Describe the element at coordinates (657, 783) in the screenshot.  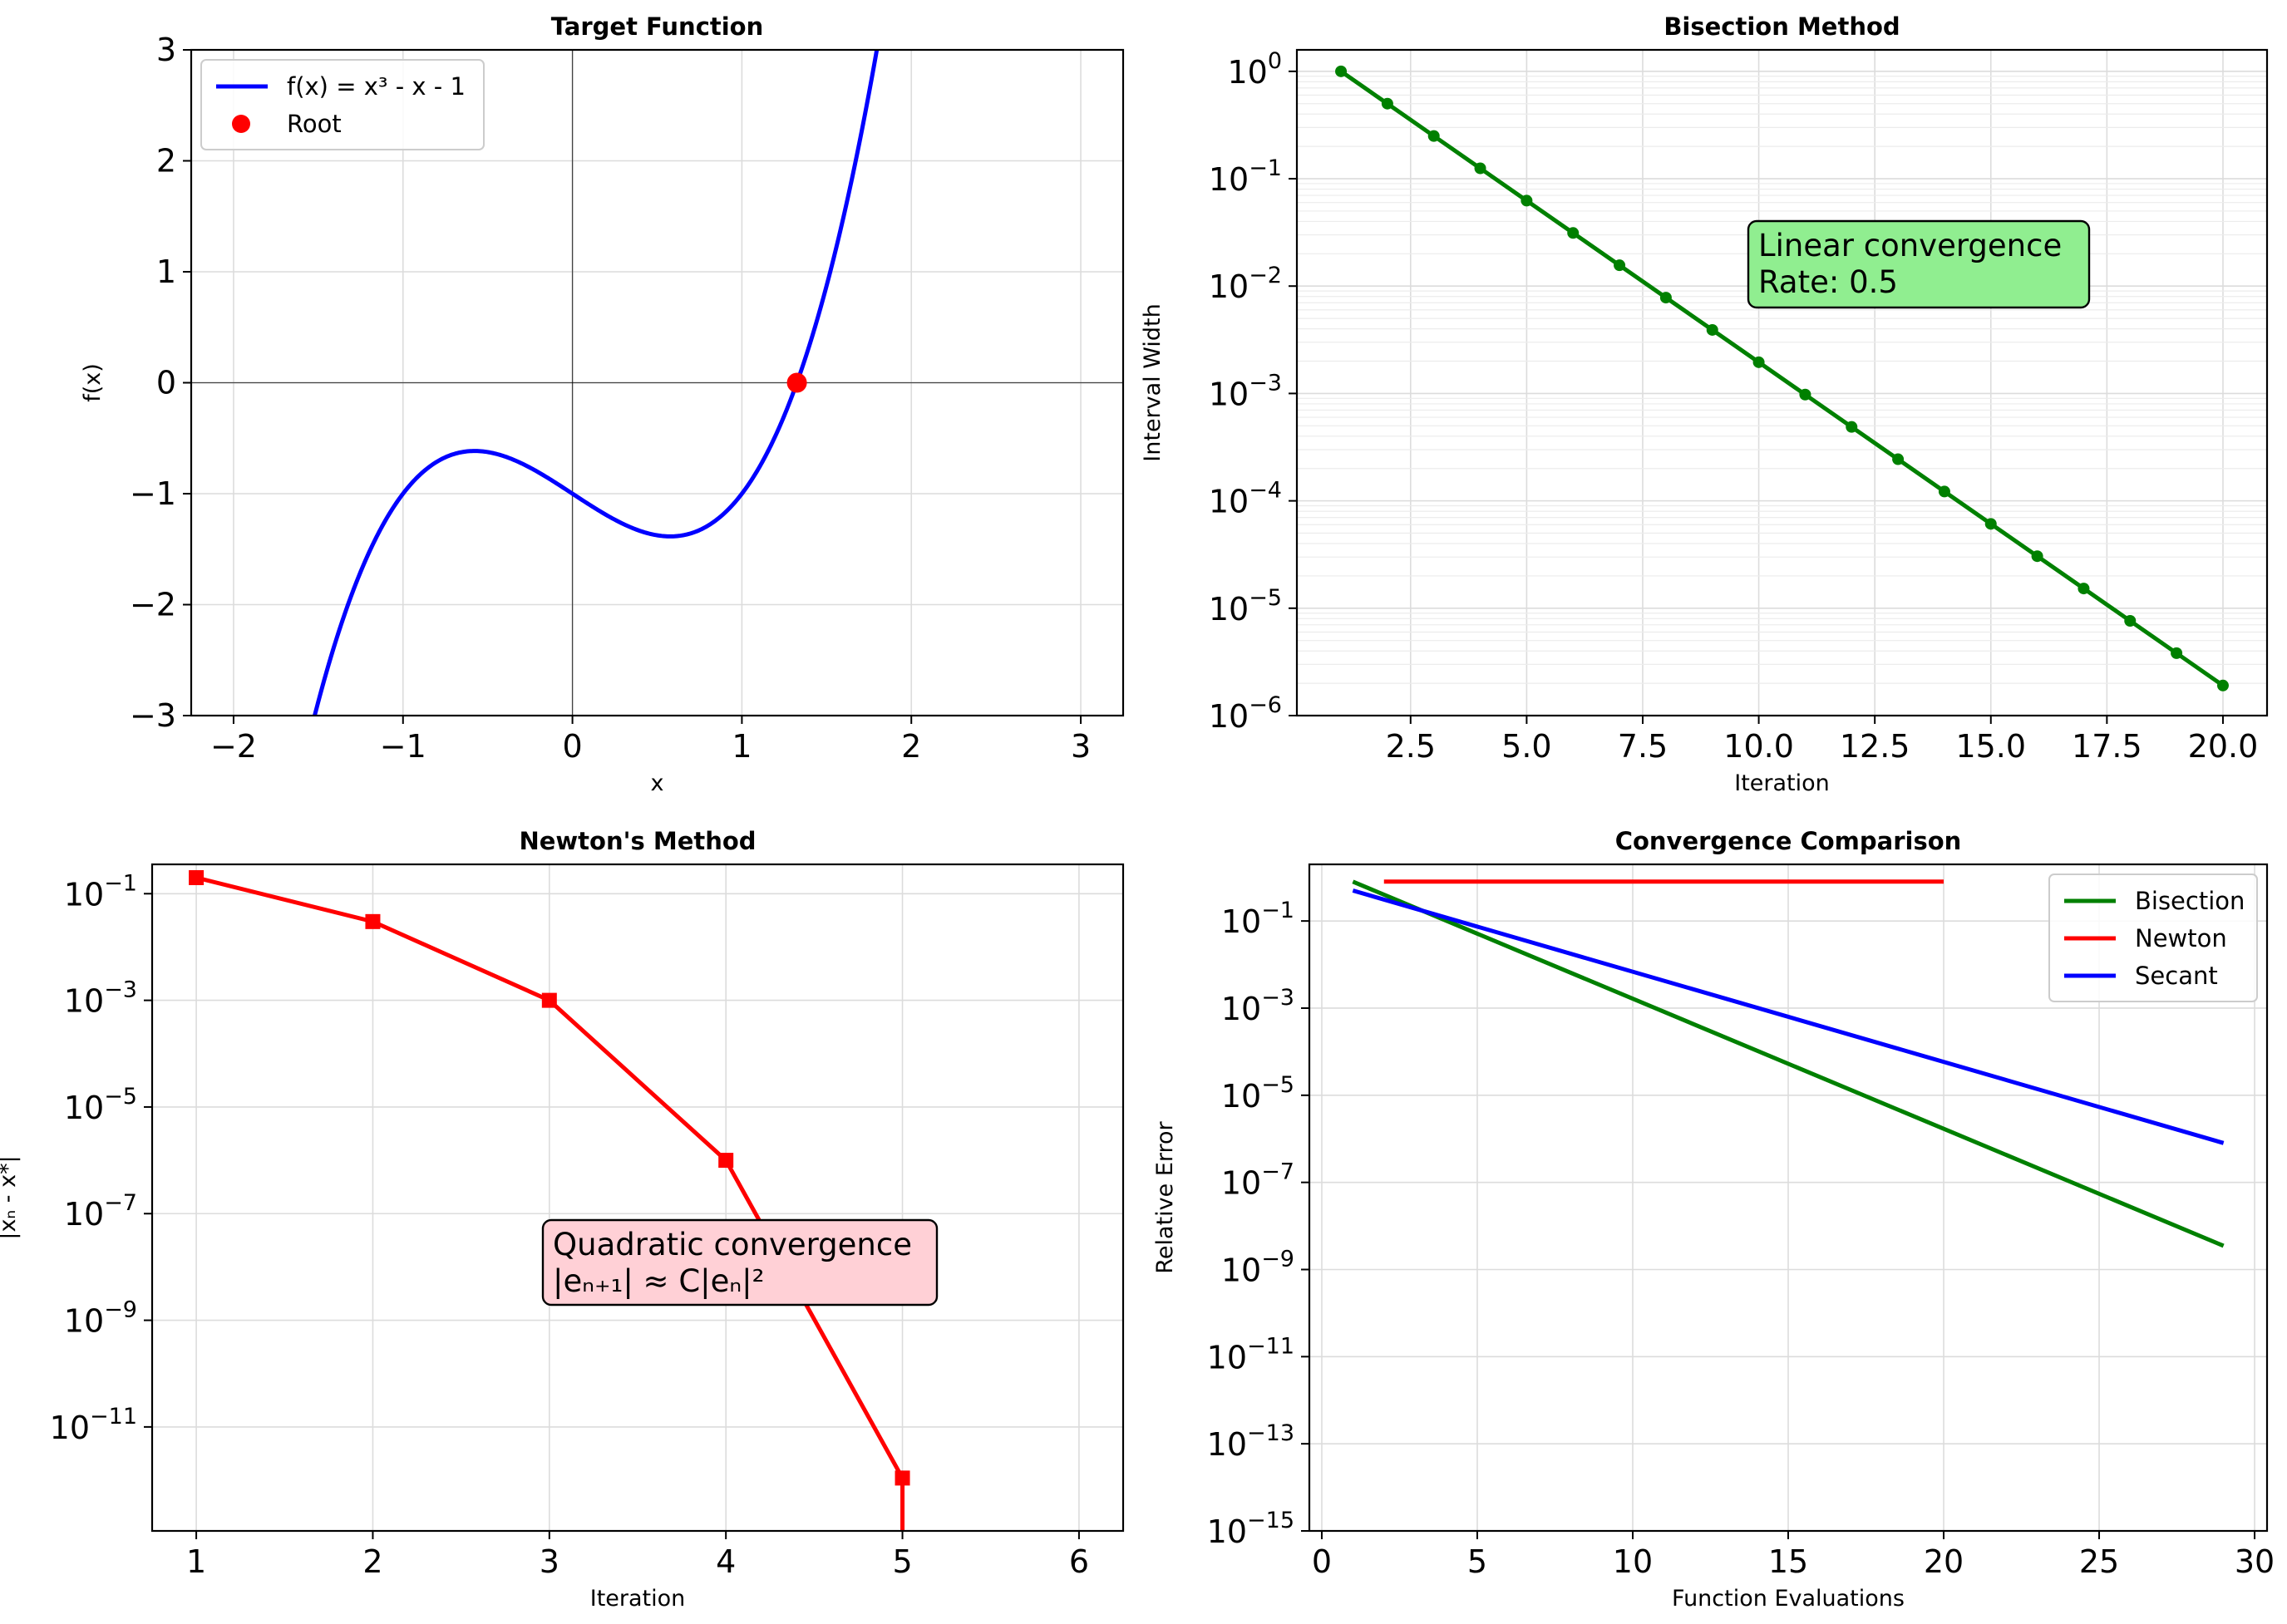
I see `x-axis-label: x` at that location.